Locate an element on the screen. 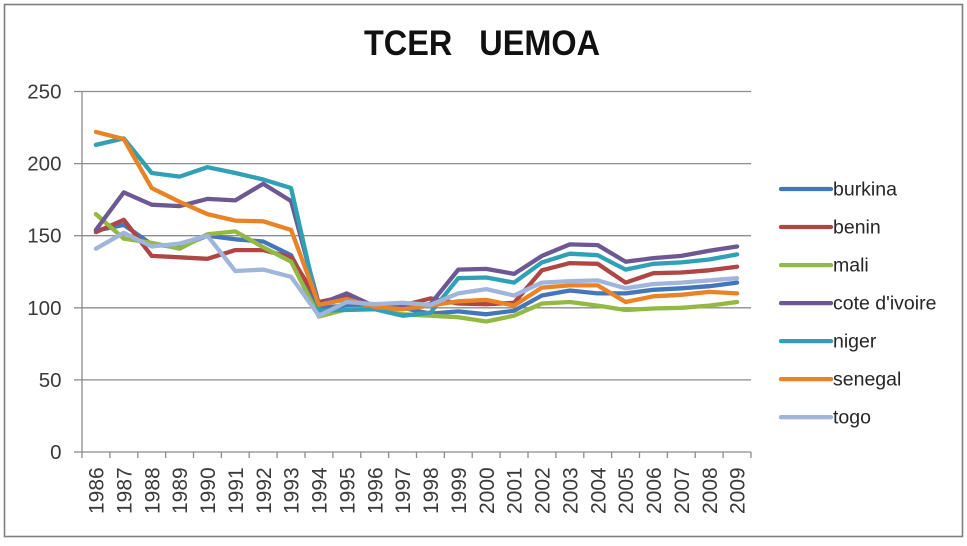 Image resolution: width=967 pixels, height=546 pixels. svg-text: 1996 is located at coordinates (375, 490).